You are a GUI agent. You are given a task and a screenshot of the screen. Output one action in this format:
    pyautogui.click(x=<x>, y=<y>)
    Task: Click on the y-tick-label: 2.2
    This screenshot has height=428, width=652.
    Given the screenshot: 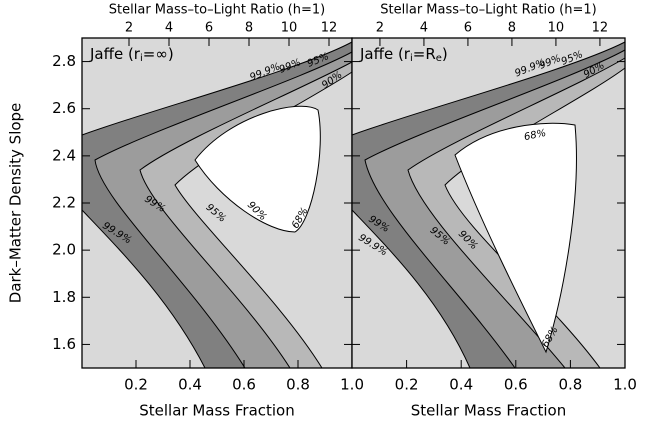 What is the action you would take?
    pyautogui.click(x=64, y=203)
    